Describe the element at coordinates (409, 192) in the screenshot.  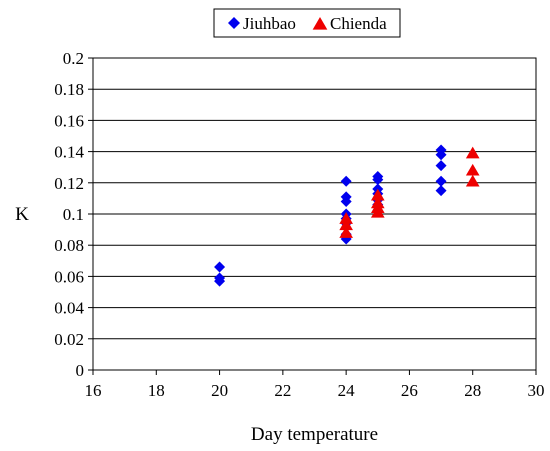
I see `series-chienda` at that location.